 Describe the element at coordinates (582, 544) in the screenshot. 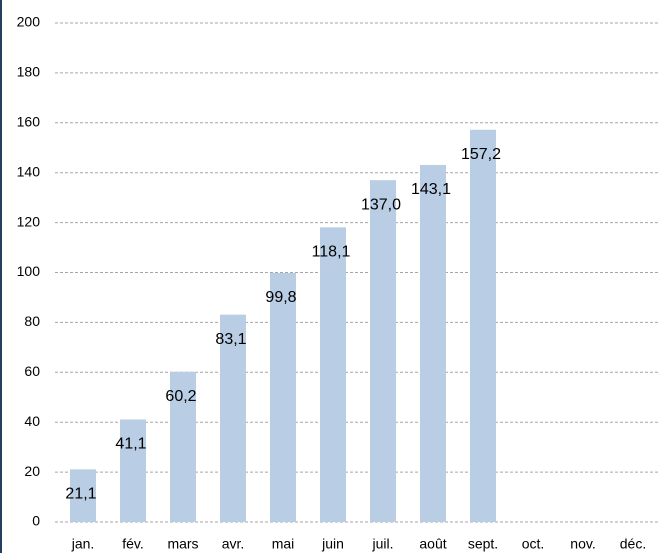

I see `x-tick-label: nov.` at that location.